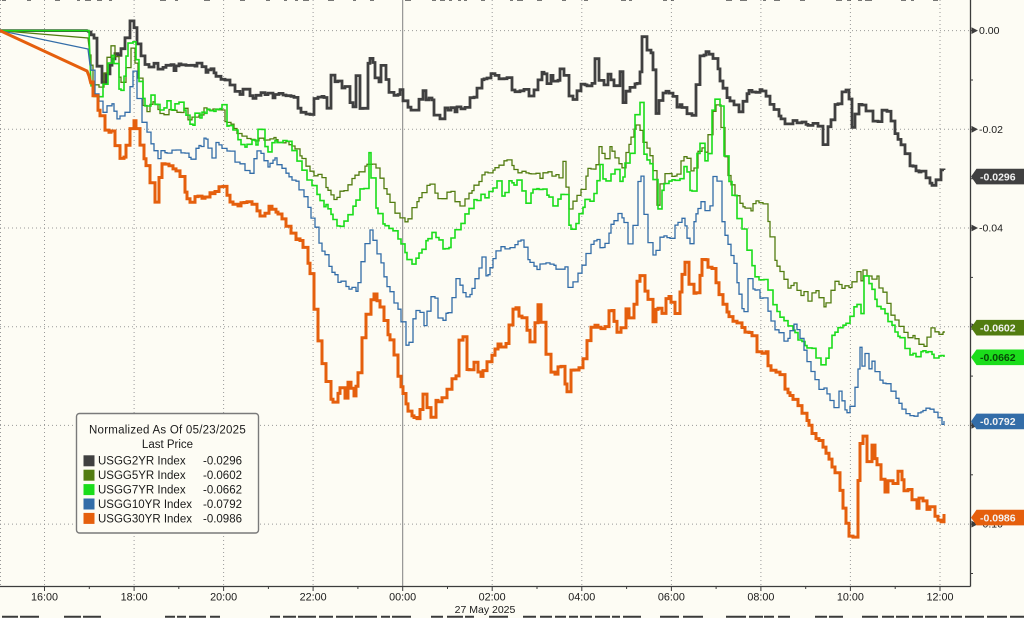 The image size is (1024, 618). What do you see at coordinates (492, 598) in the screenshot?
I see `svg-text: 02:00` at bounding box center [492, 598].